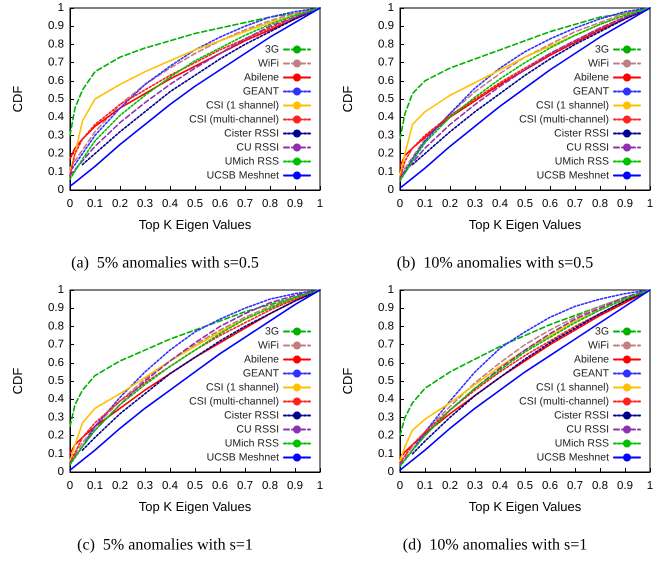  What do you see at coordinates (165, 545) in the screenshot?
I see `text: (c) 5% anomalies with s=1` at bounding box center [165, 545].